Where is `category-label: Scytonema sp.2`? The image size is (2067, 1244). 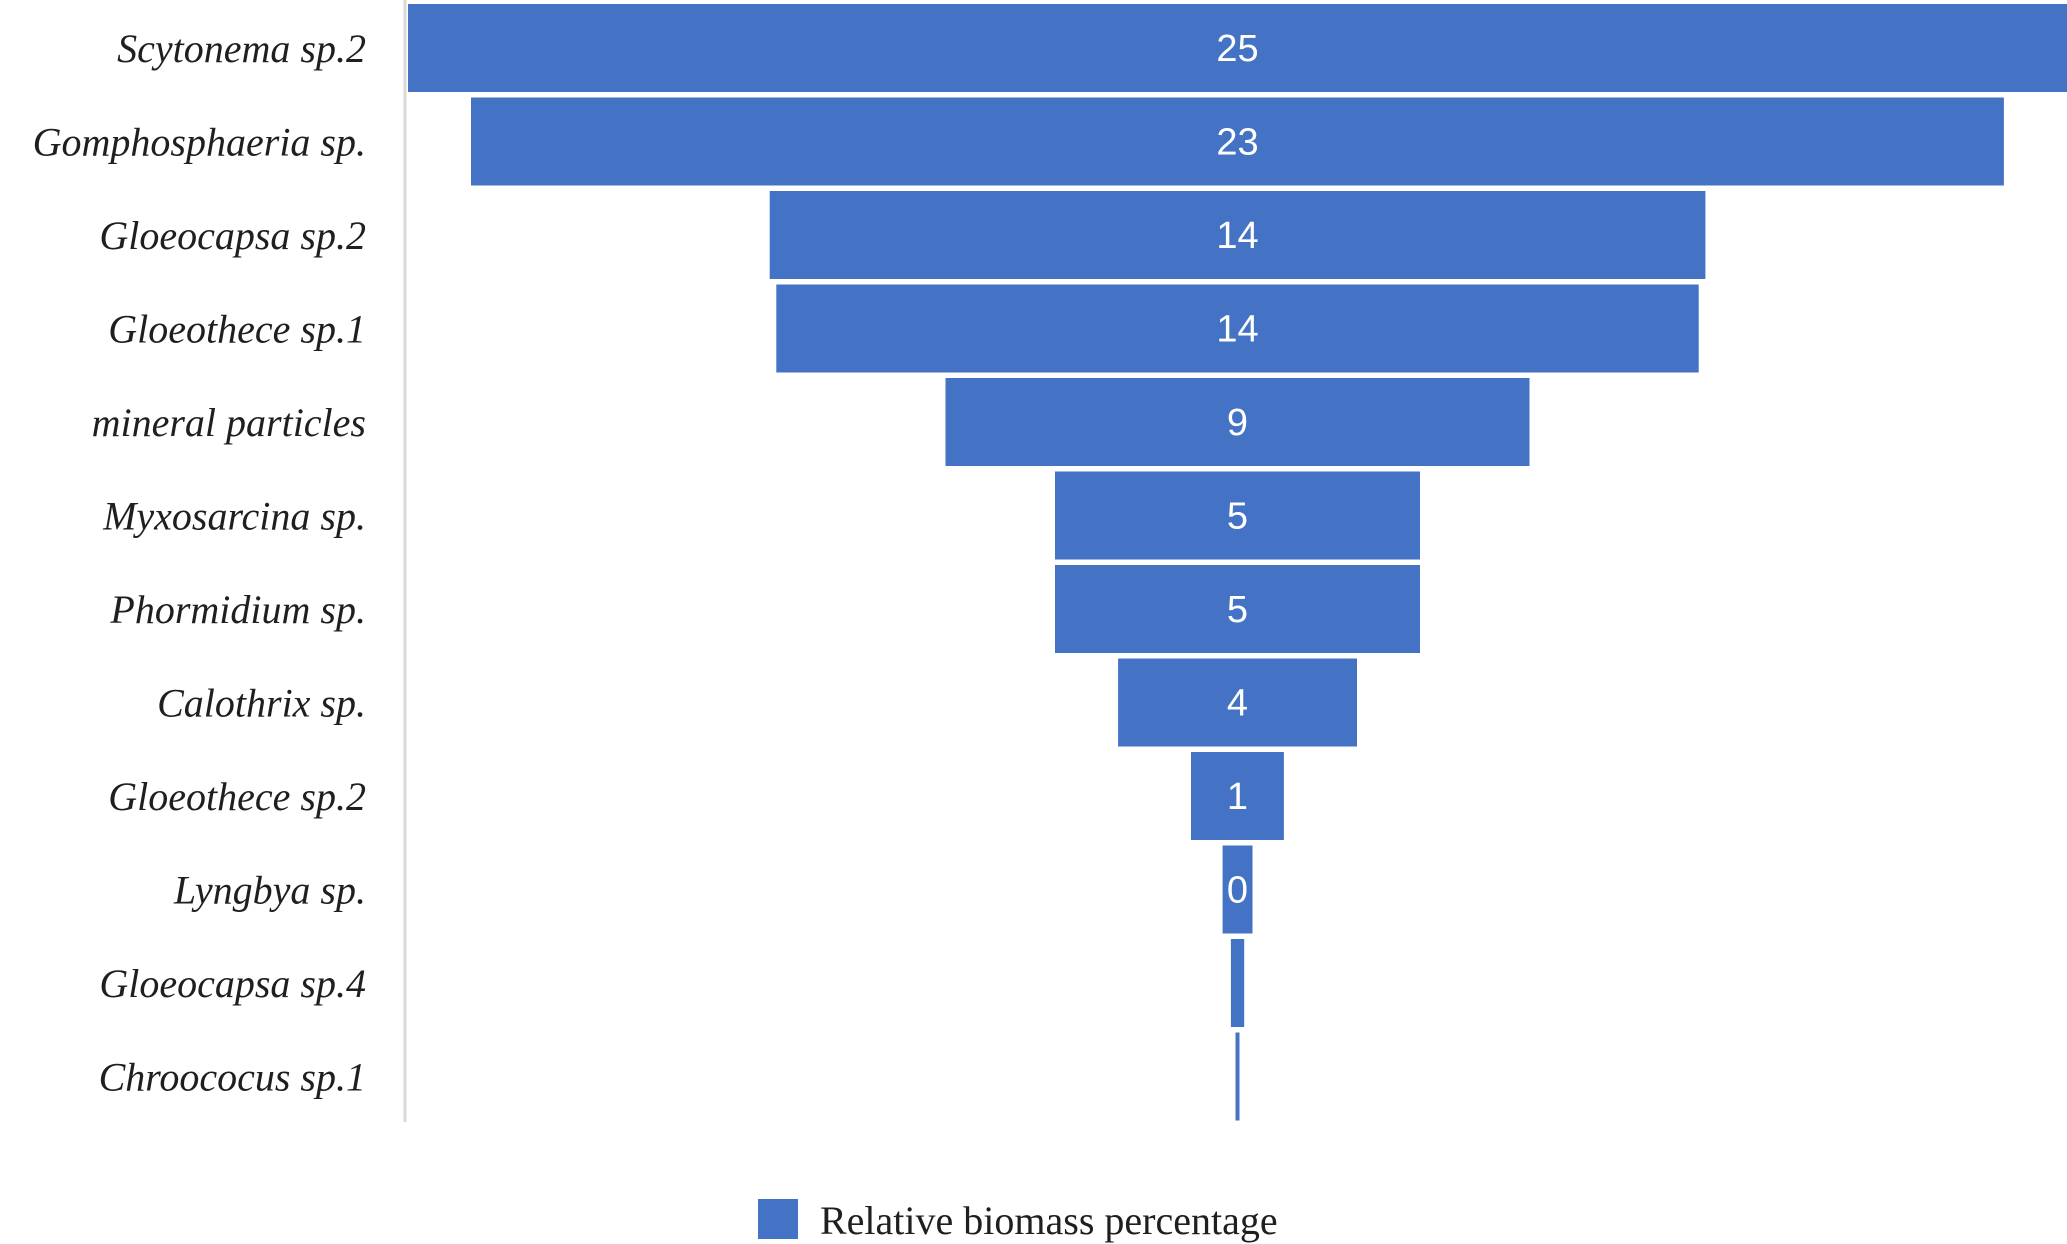
category-label: Scytonema sp.2 is located at coordinates (241, 48).